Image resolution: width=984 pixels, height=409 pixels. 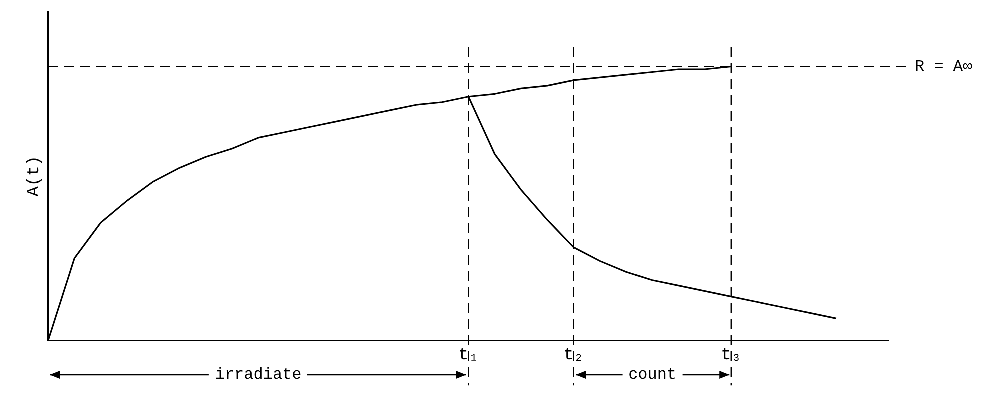 What do you see at coordinates (35, 176) in the screenshot?
I see `y-axis-title: A(t)` at bounding box center [35, 176].